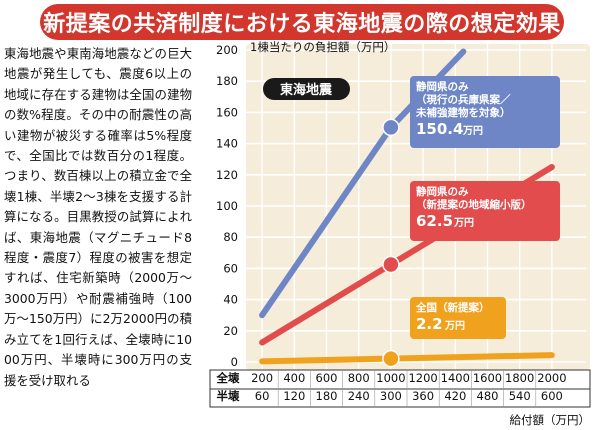  Describe the element at coordinates (227, 50) in the screenshot. I see `y-tick-label: 200` at that location.